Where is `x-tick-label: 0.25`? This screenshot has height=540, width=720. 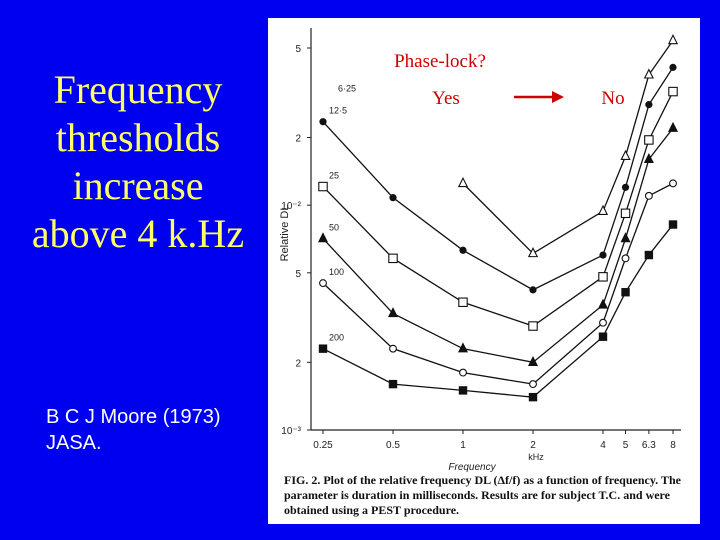 x-tick-label: 0.25 is located at coordinates (323, 445).